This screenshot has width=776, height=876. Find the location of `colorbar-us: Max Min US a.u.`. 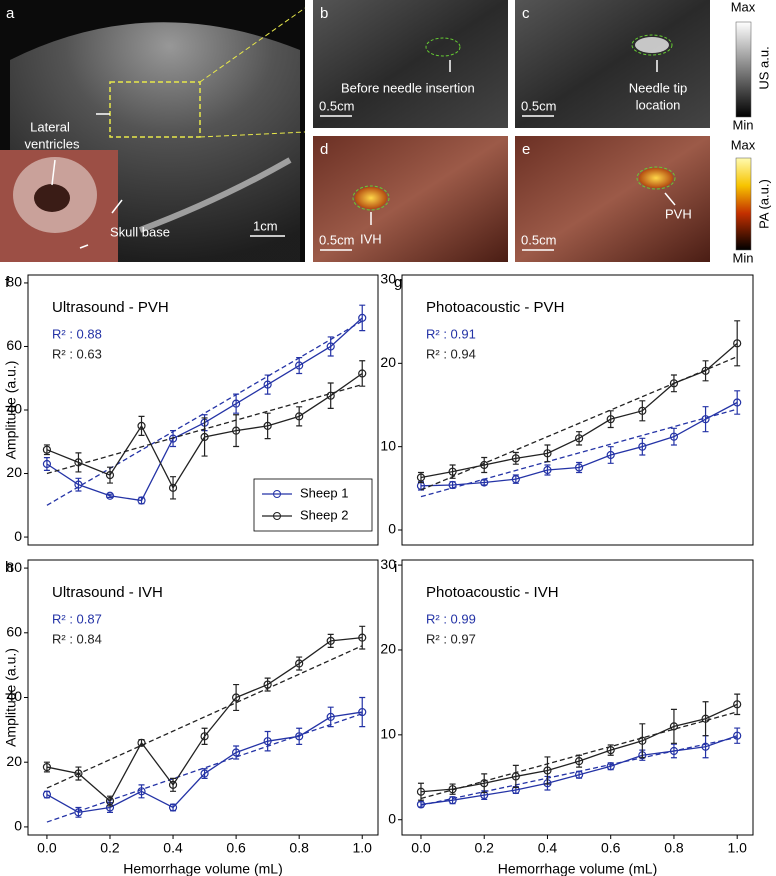

colorbar-us: Max Min US a.u. is located at coordinates (751, 66).